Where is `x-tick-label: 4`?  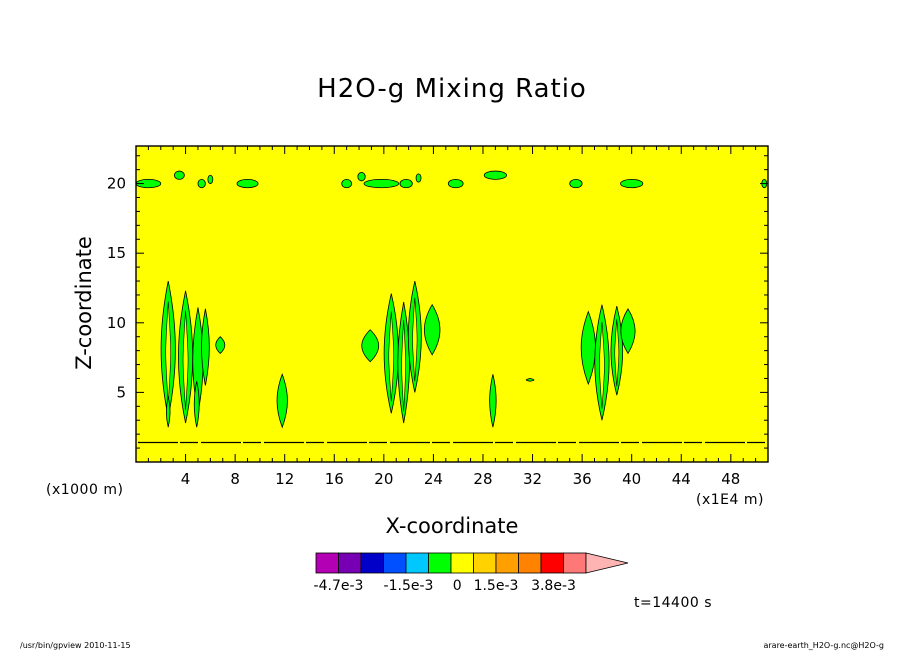
x-tick-label: 4 is located at coordinates (186, 479).